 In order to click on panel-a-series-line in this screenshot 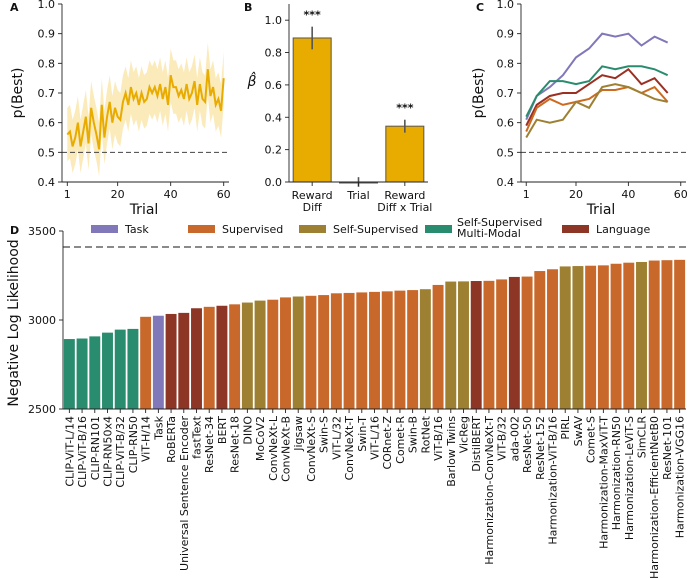, I will do `click(145, 109)`.